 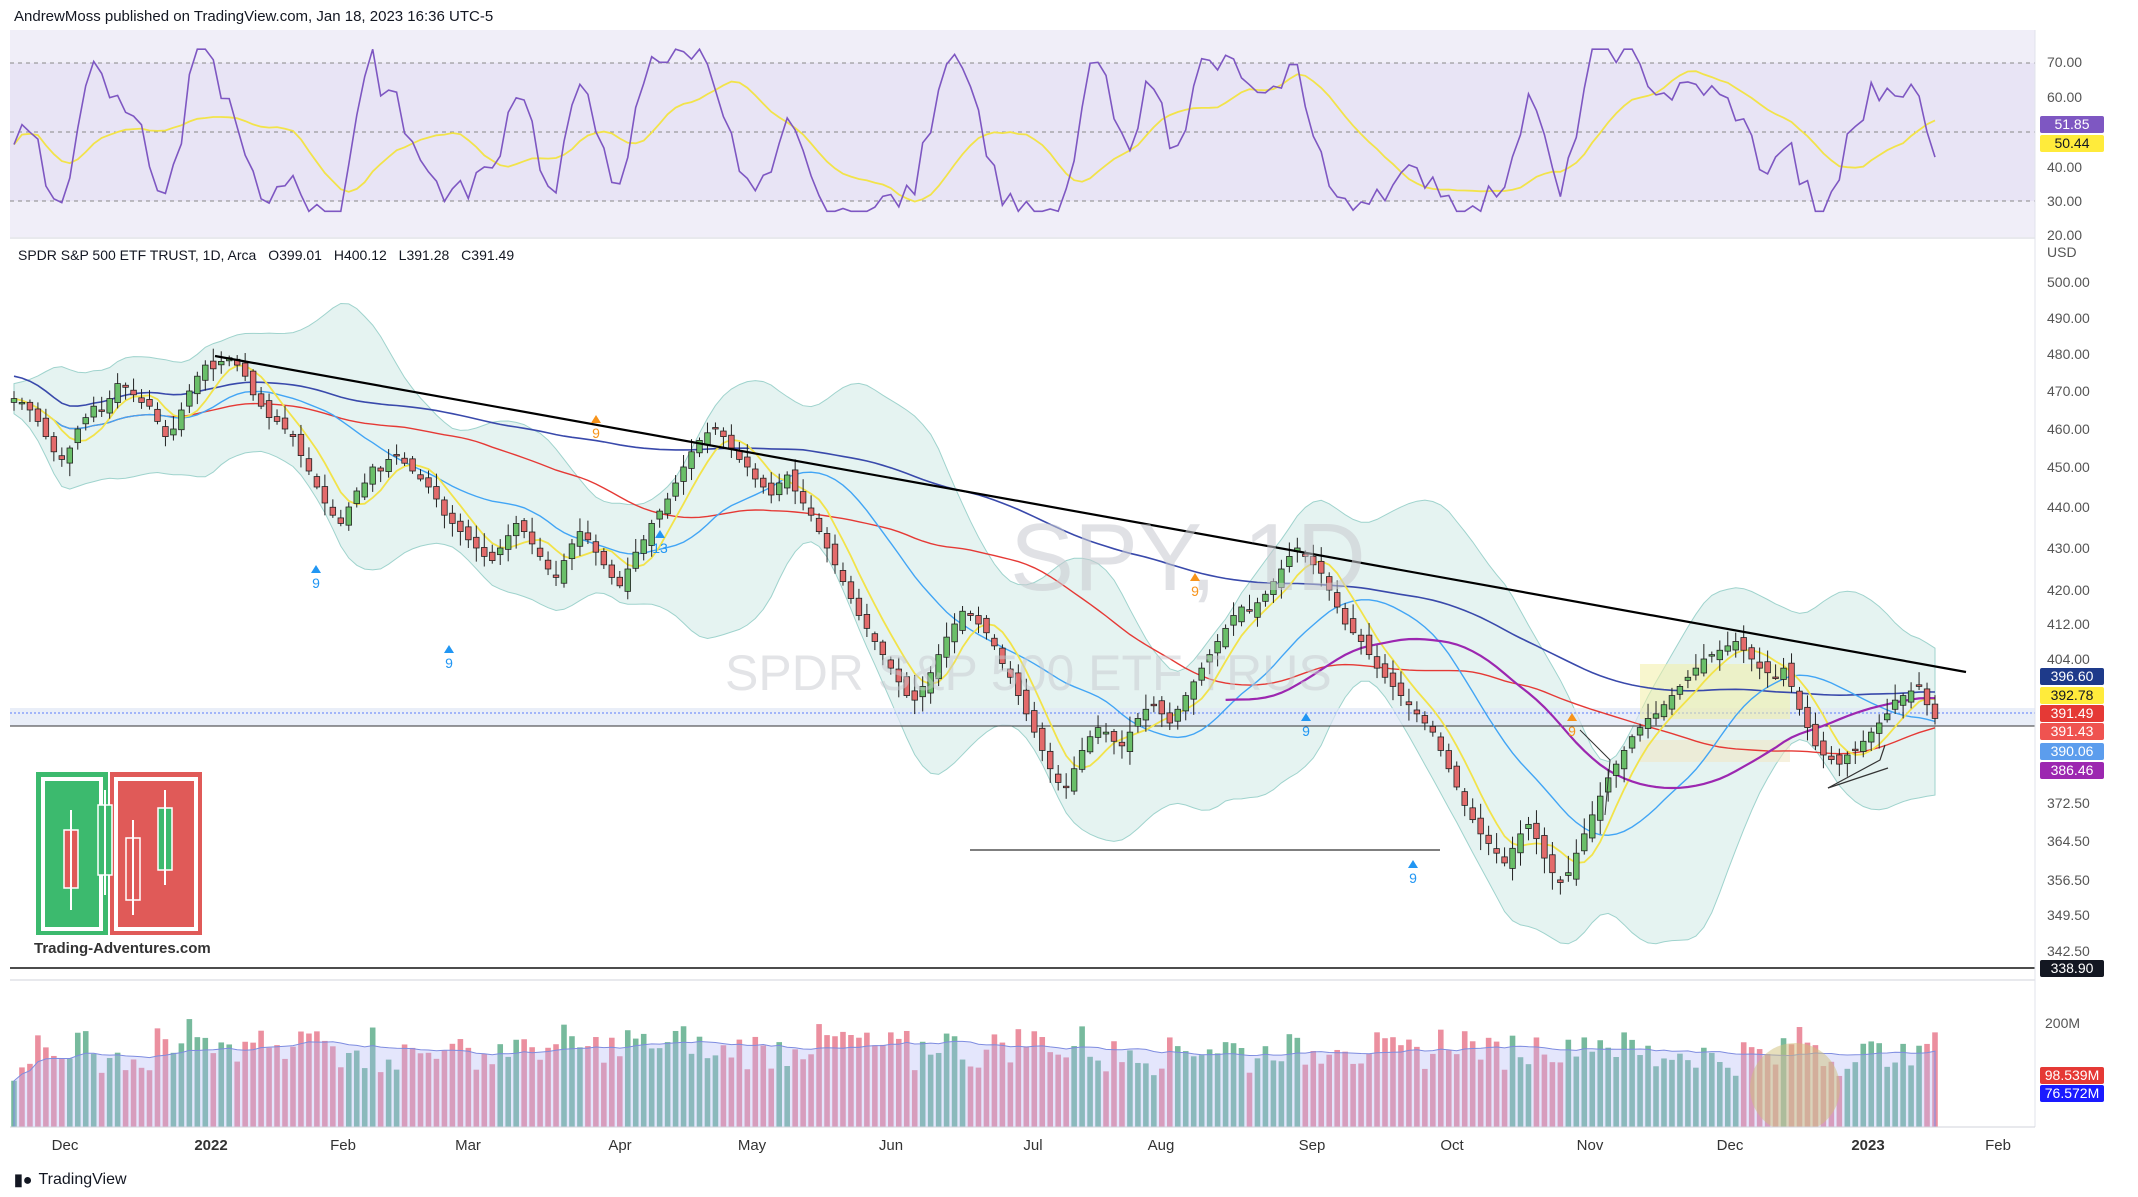 What do you see at coordinates (1795, 1088) in the screenshot?
I see `volume-highlight` at bounding box center [1795, 1088].